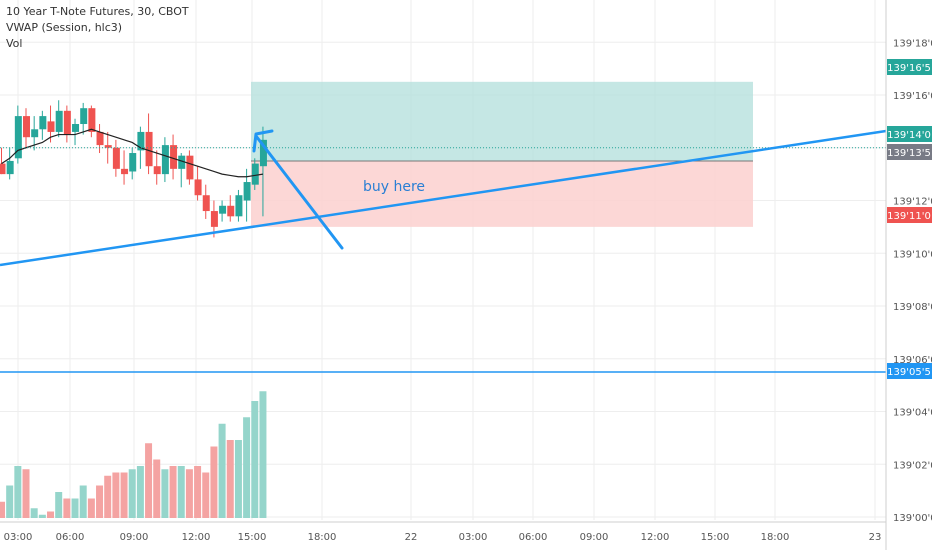 The width and height of the screenshot is (932, 550). I want to click on annotation-buy-here: buy here, so click(394, 187).